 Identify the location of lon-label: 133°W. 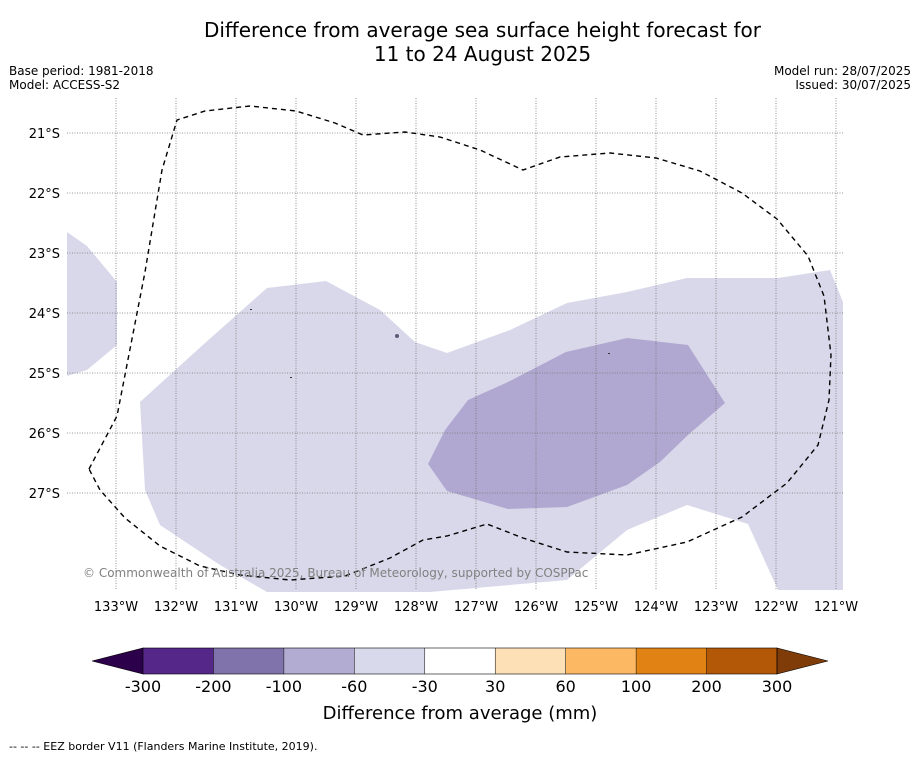
(116, 607).